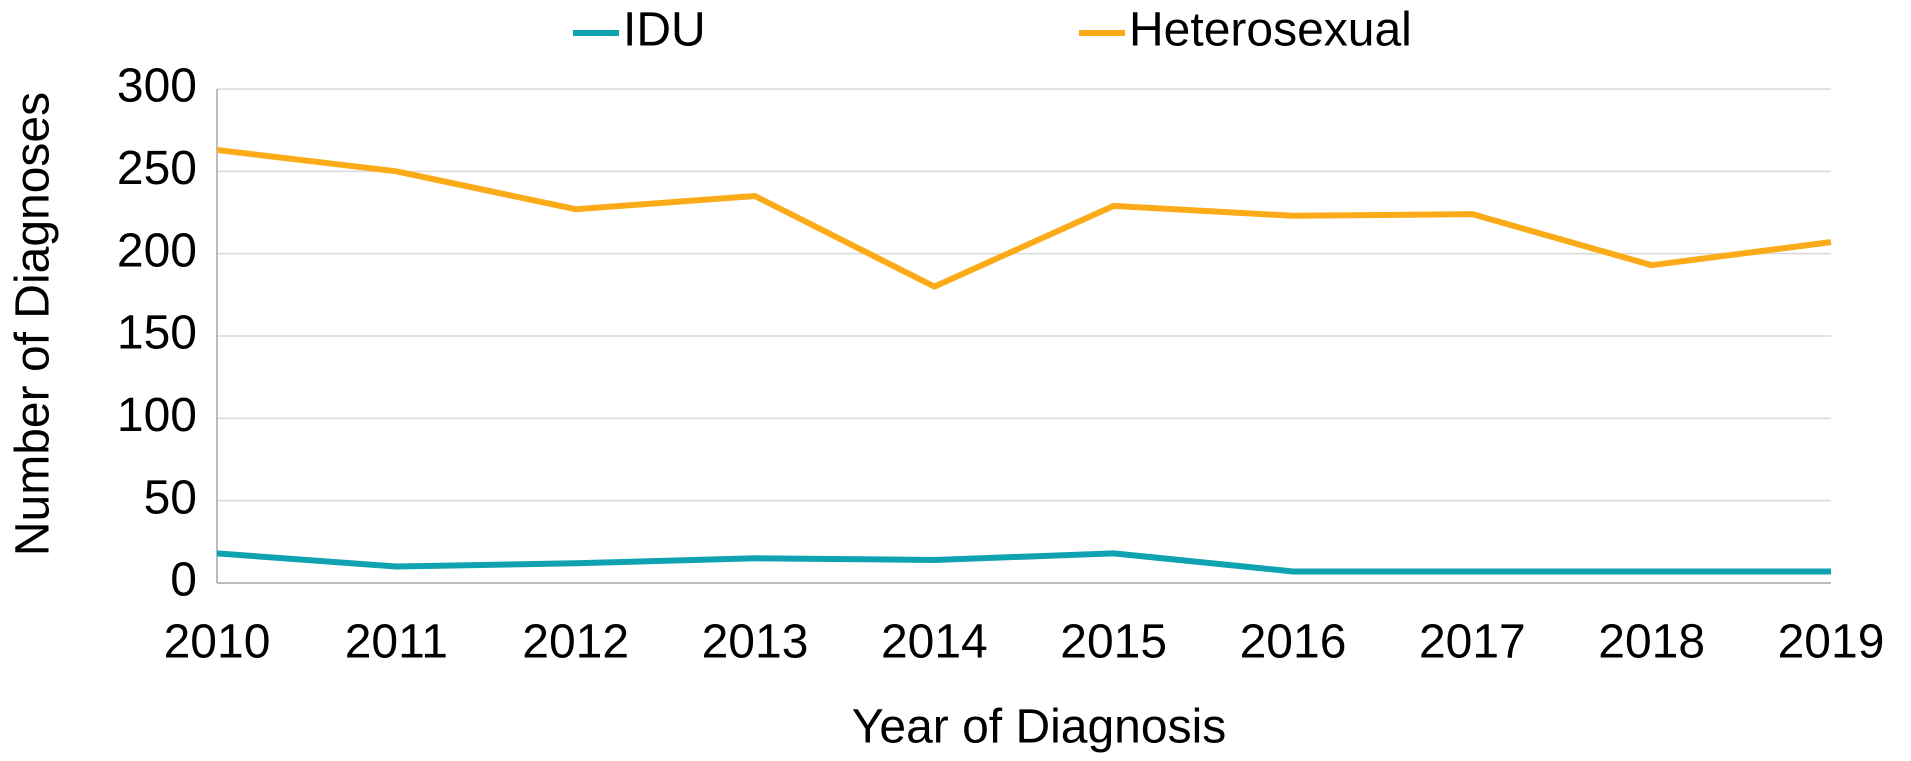 This screenshot has height=761, width=1911. Describe the element at coordinates (157, 250) in the screenshot. I see `y-tick-label: 200` at that location.